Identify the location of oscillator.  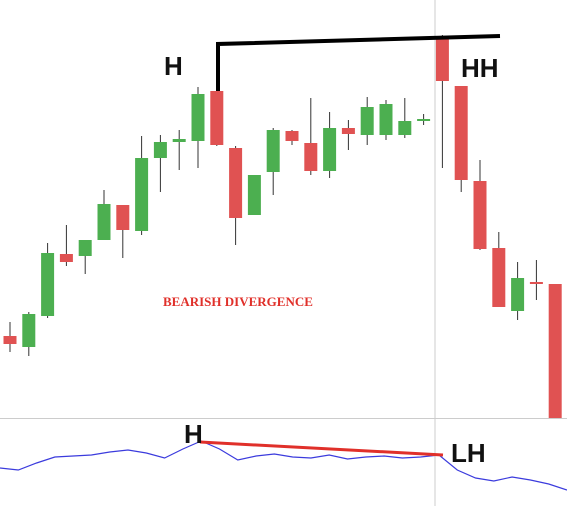
(283, 465).